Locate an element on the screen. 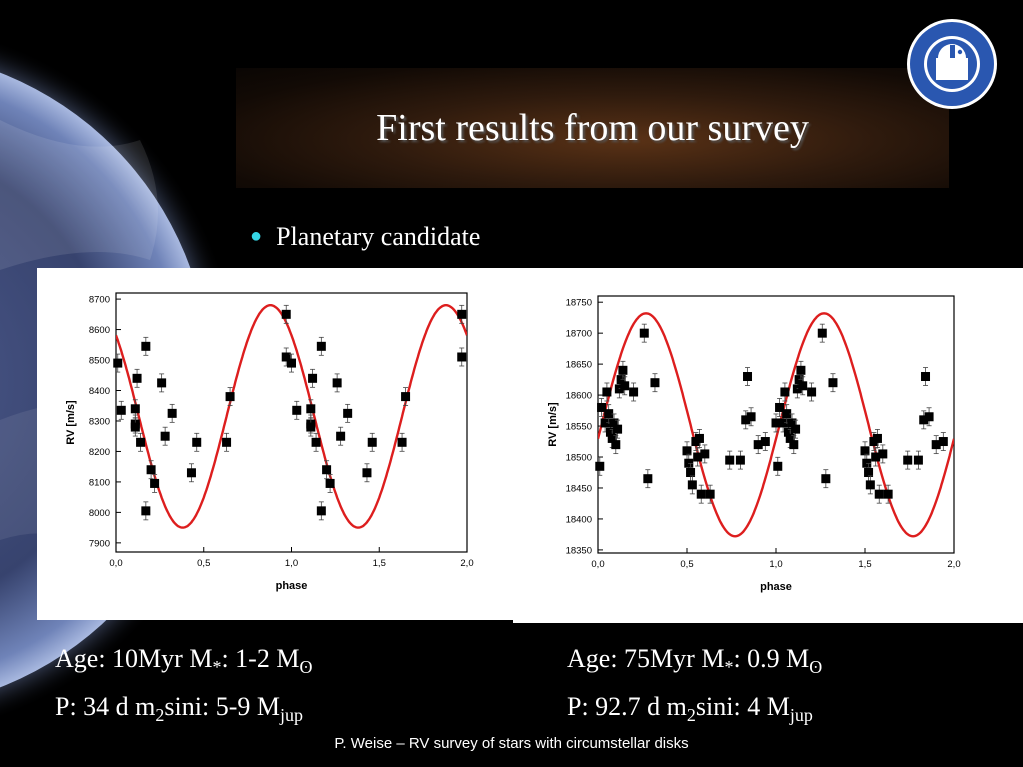  y-tick-label: 8000 is located at coordinates (99, 513).